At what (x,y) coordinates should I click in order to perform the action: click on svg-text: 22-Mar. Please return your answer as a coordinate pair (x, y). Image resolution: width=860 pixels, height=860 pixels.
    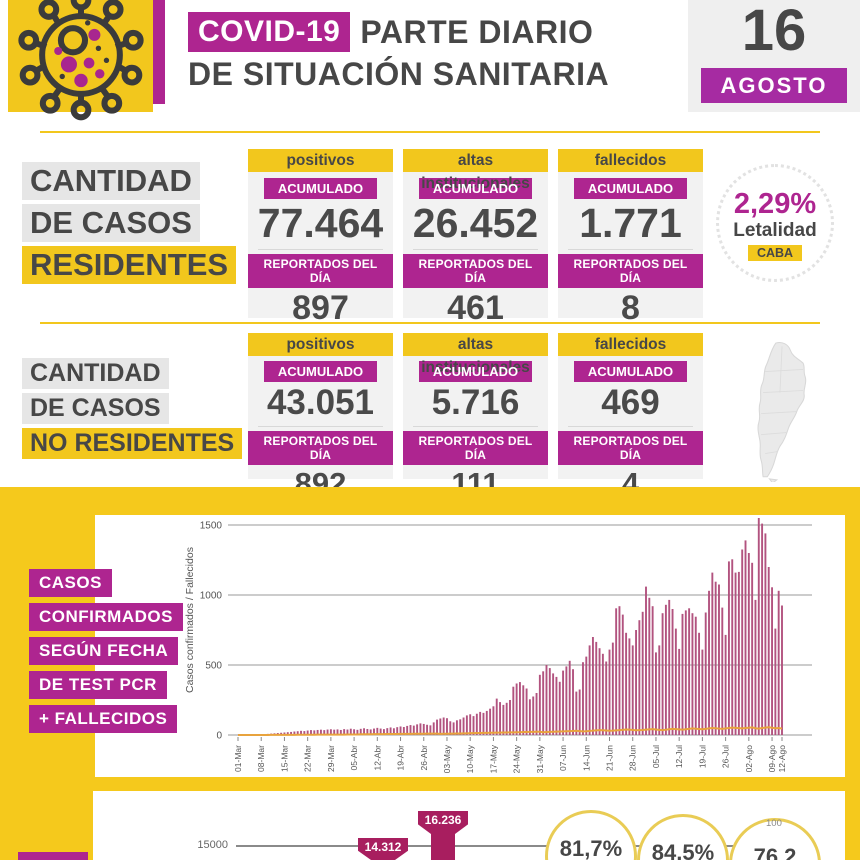
    Looking at the image, I should click on (308, 758).